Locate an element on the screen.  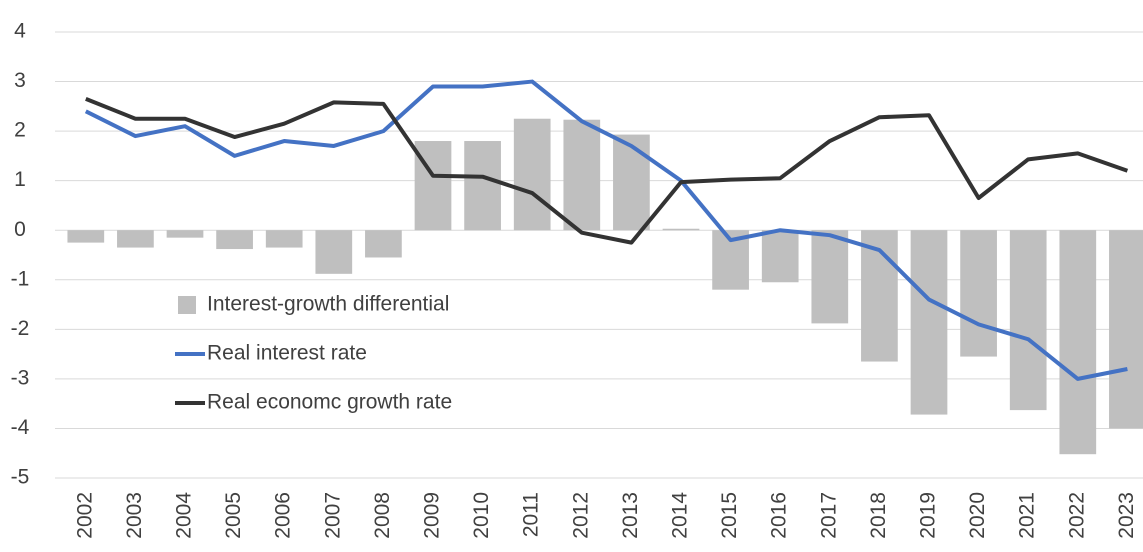
x-tick-label: 2015 is located at coordinates (729, 515).